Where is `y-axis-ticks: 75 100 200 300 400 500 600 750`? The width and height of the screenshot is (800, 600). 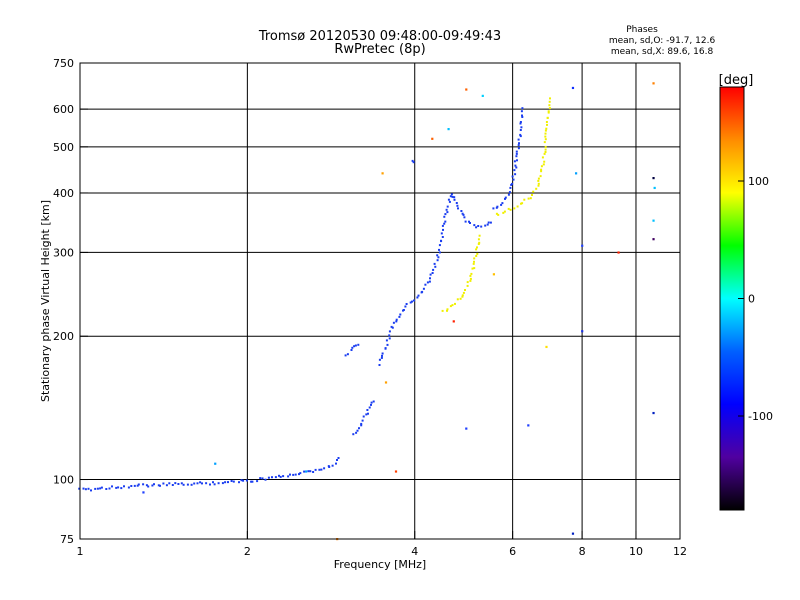
y-axis-ticks: 75 100 200 300 400 500 600 750 is located at coordinates (70, 301).